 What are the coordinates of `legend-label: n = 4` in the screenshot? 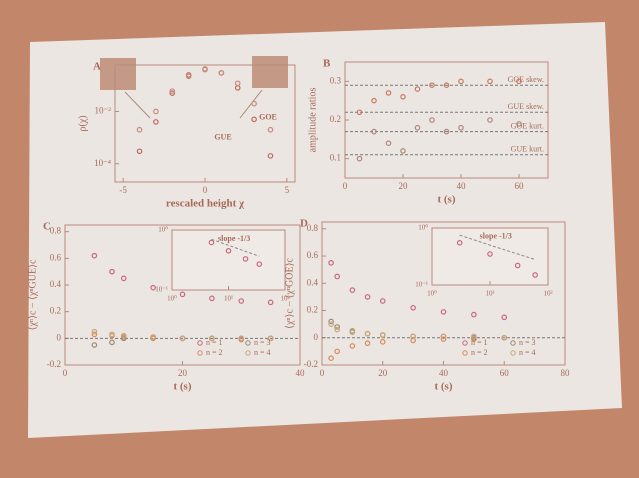 It's located at (527, 352).